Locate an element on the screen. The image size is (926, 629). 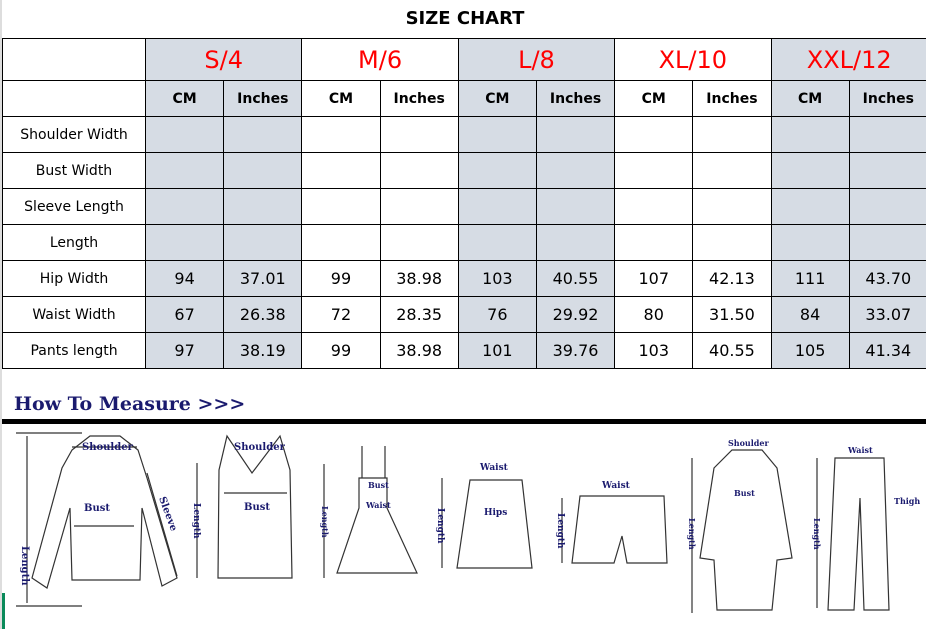
value-cell: 67 is located at coordinates (184, 314).